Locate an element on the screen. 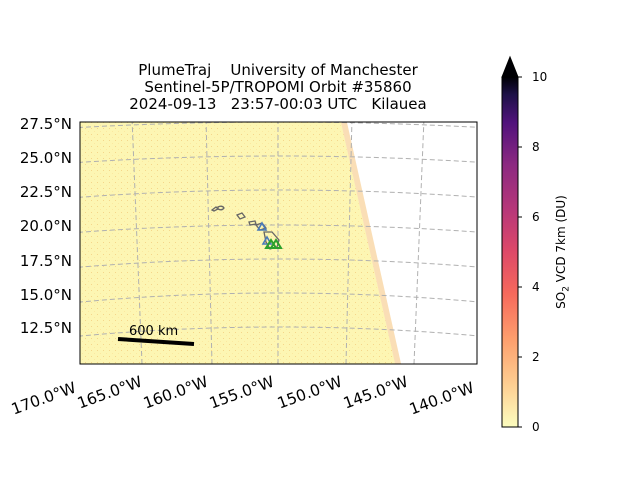 Image resolution: width=640 pixels, height=480 pixels. scale-bar is located at coordinates (156, 341).